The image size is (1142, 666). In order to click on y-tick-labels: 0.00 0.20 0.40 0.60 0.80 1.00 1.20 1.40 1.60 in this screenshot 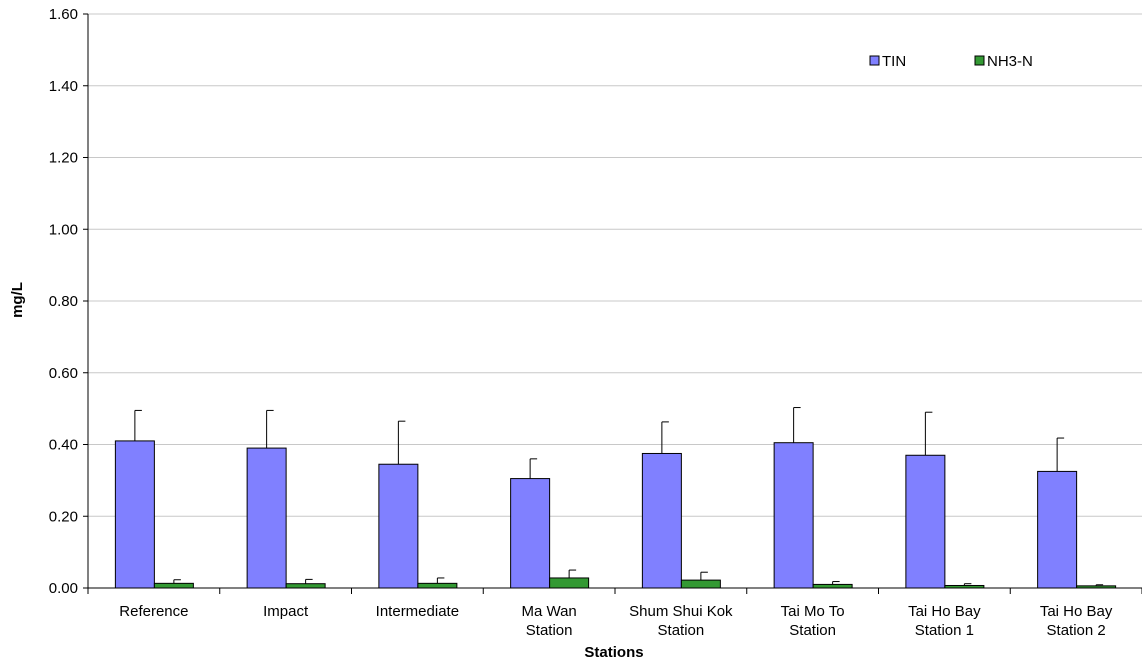, I will do `click(63, 301)`.